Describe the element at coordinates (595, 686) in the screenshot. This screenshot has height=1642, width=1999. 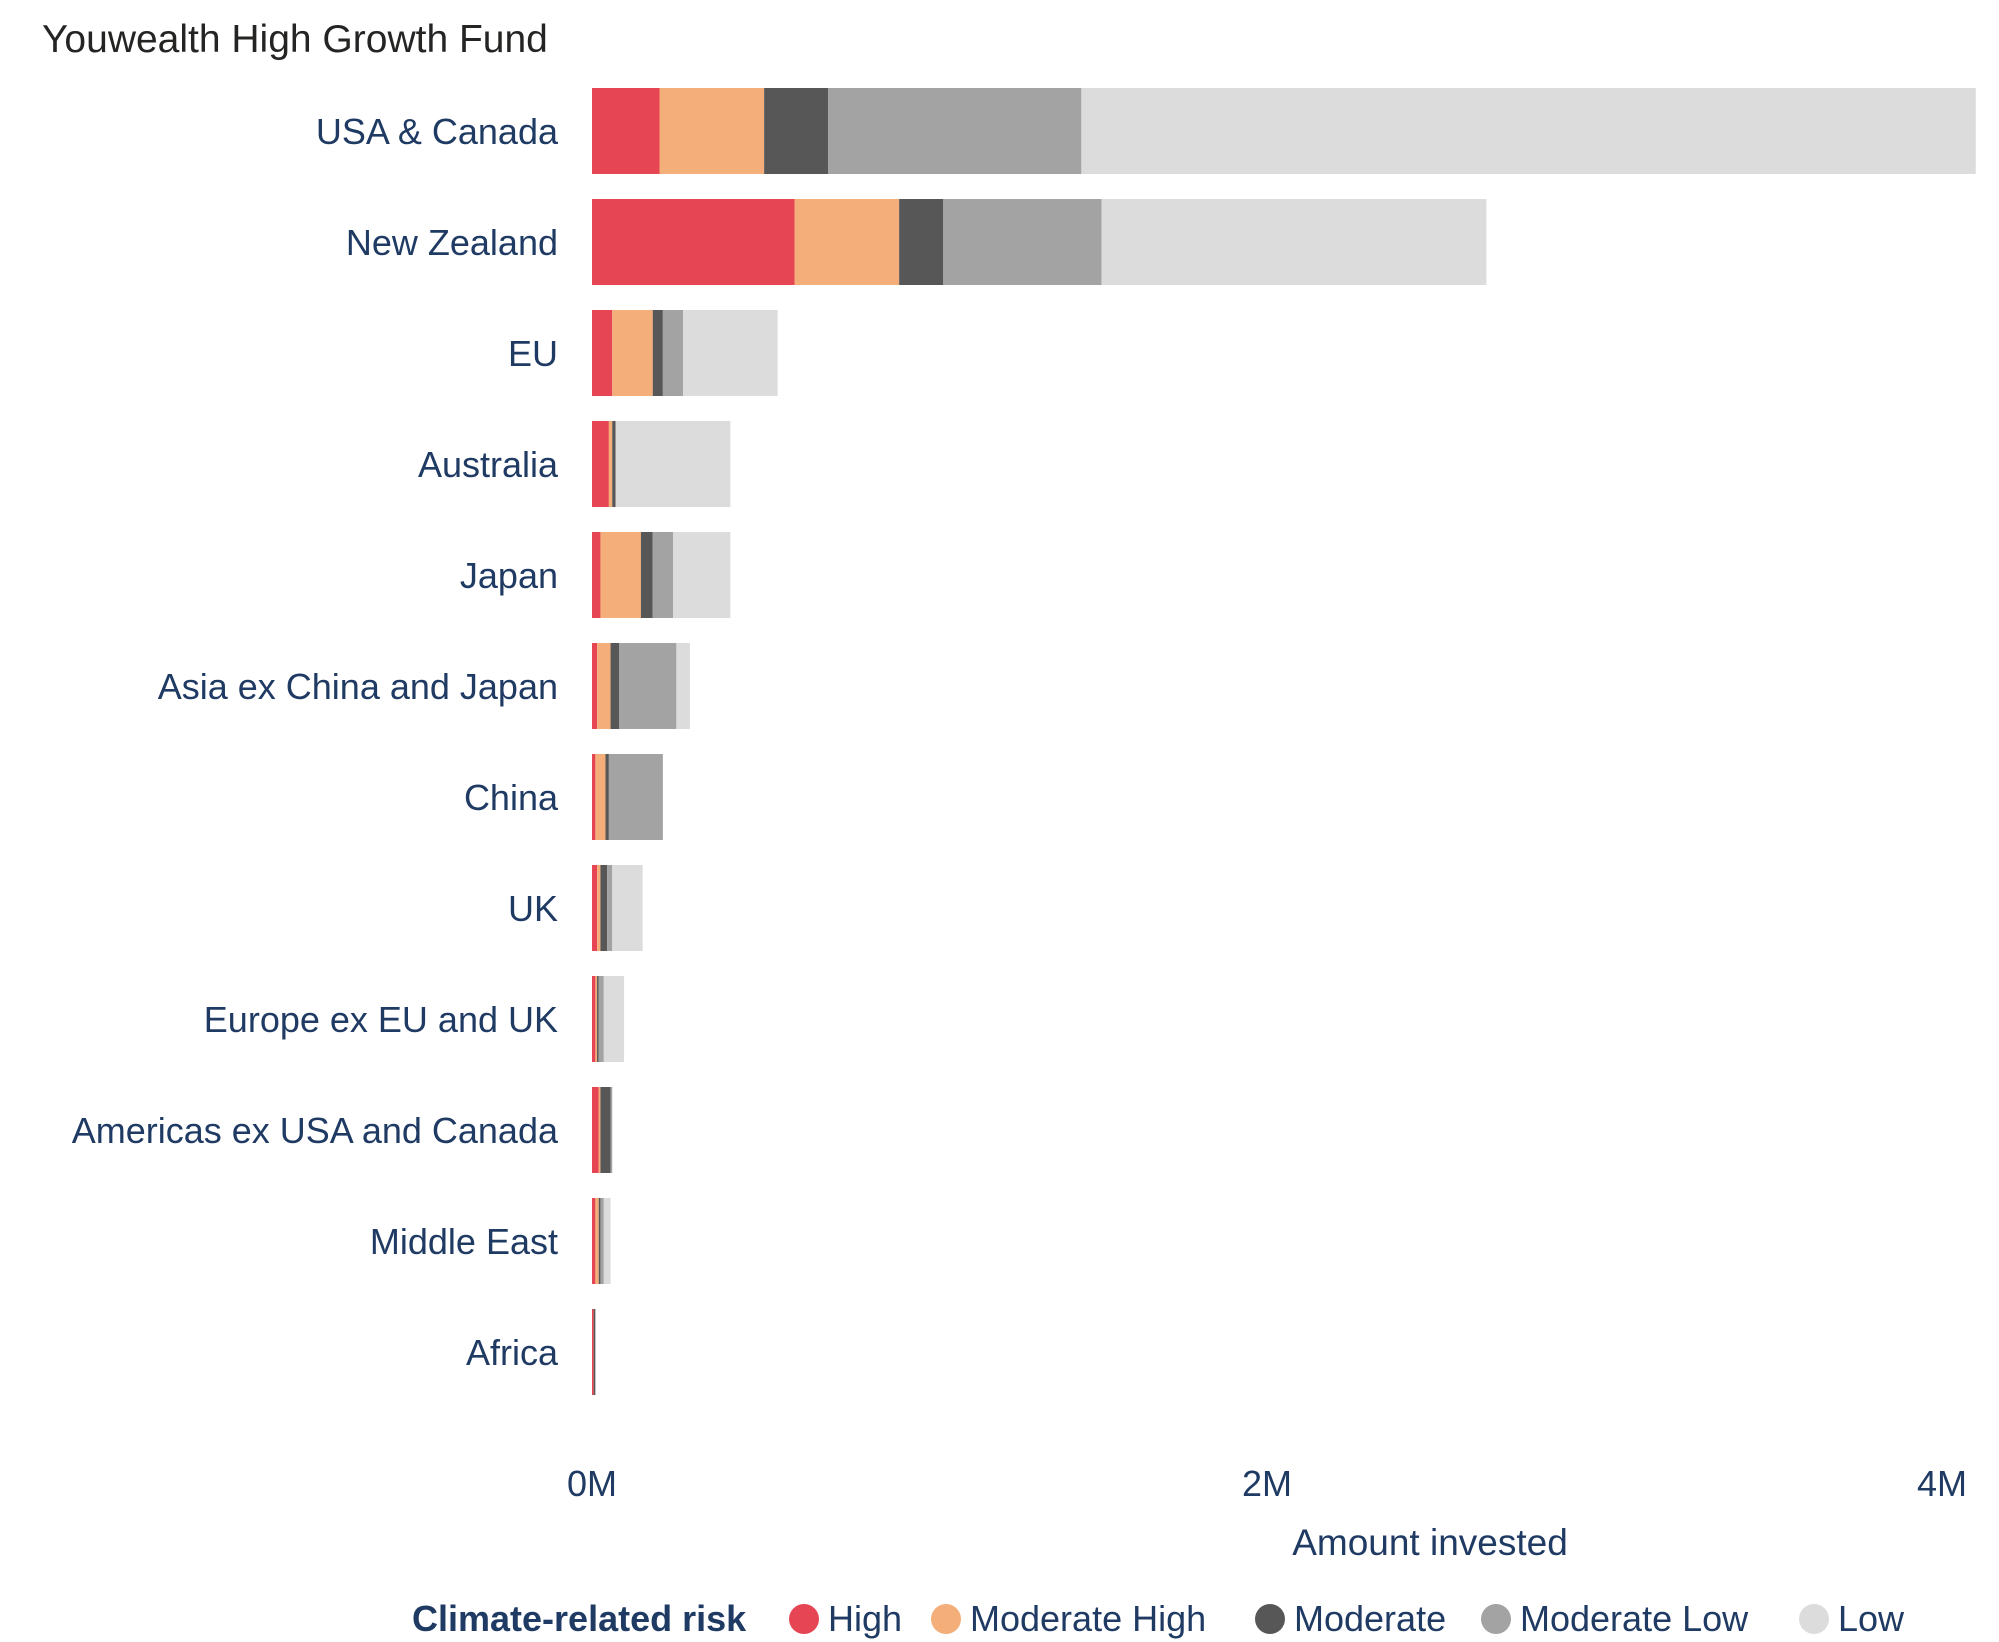
I see `bar-segment-asia-ex-china-and-japan-high` at that location.